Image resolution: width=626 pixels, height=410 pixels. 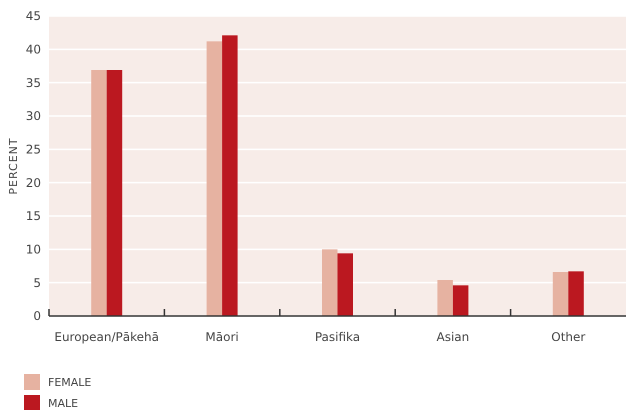 I want to click on y-tick-label: 40, so click(x=33, y=49).